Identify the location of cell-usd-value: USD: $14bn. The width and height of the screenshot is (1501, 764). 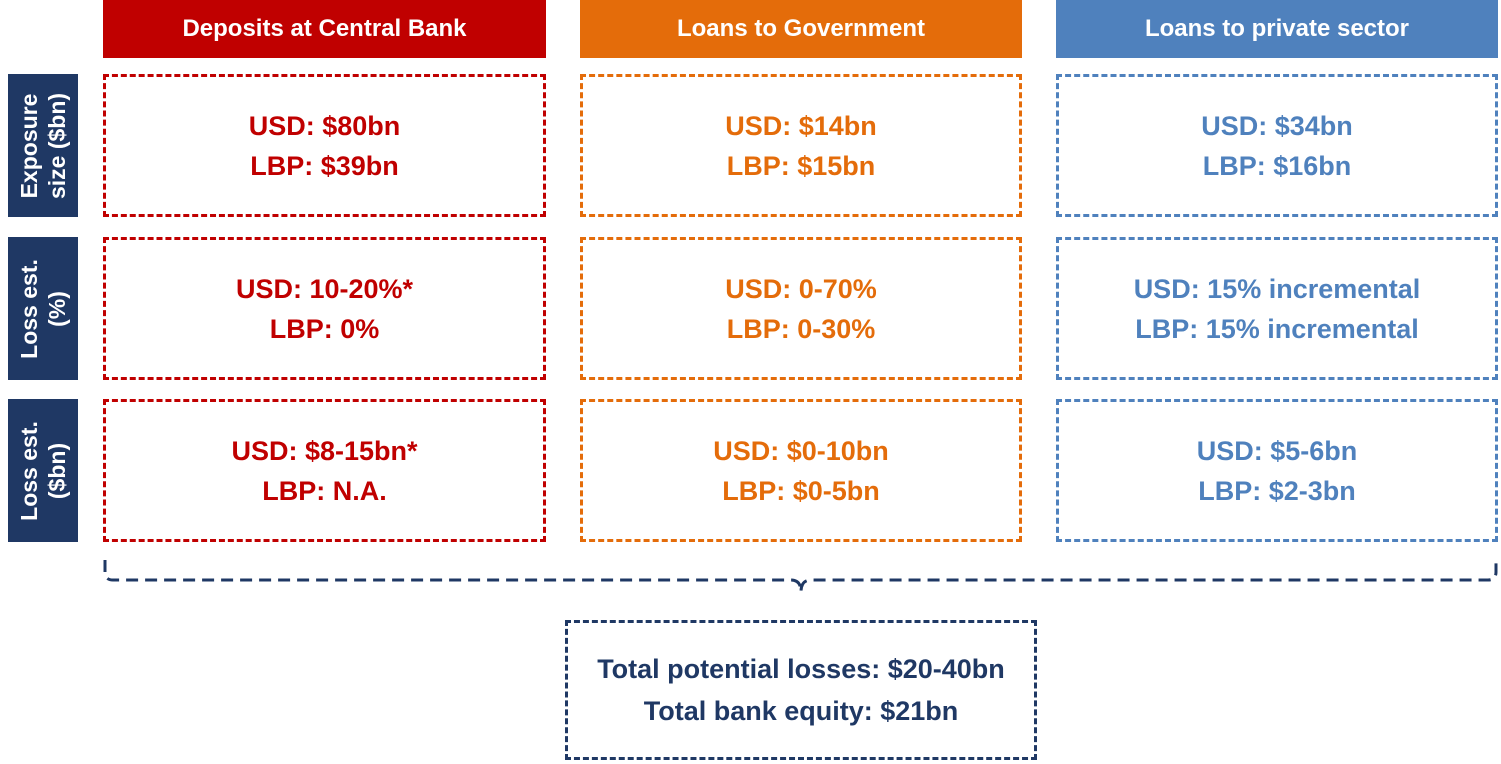
(801, 125).